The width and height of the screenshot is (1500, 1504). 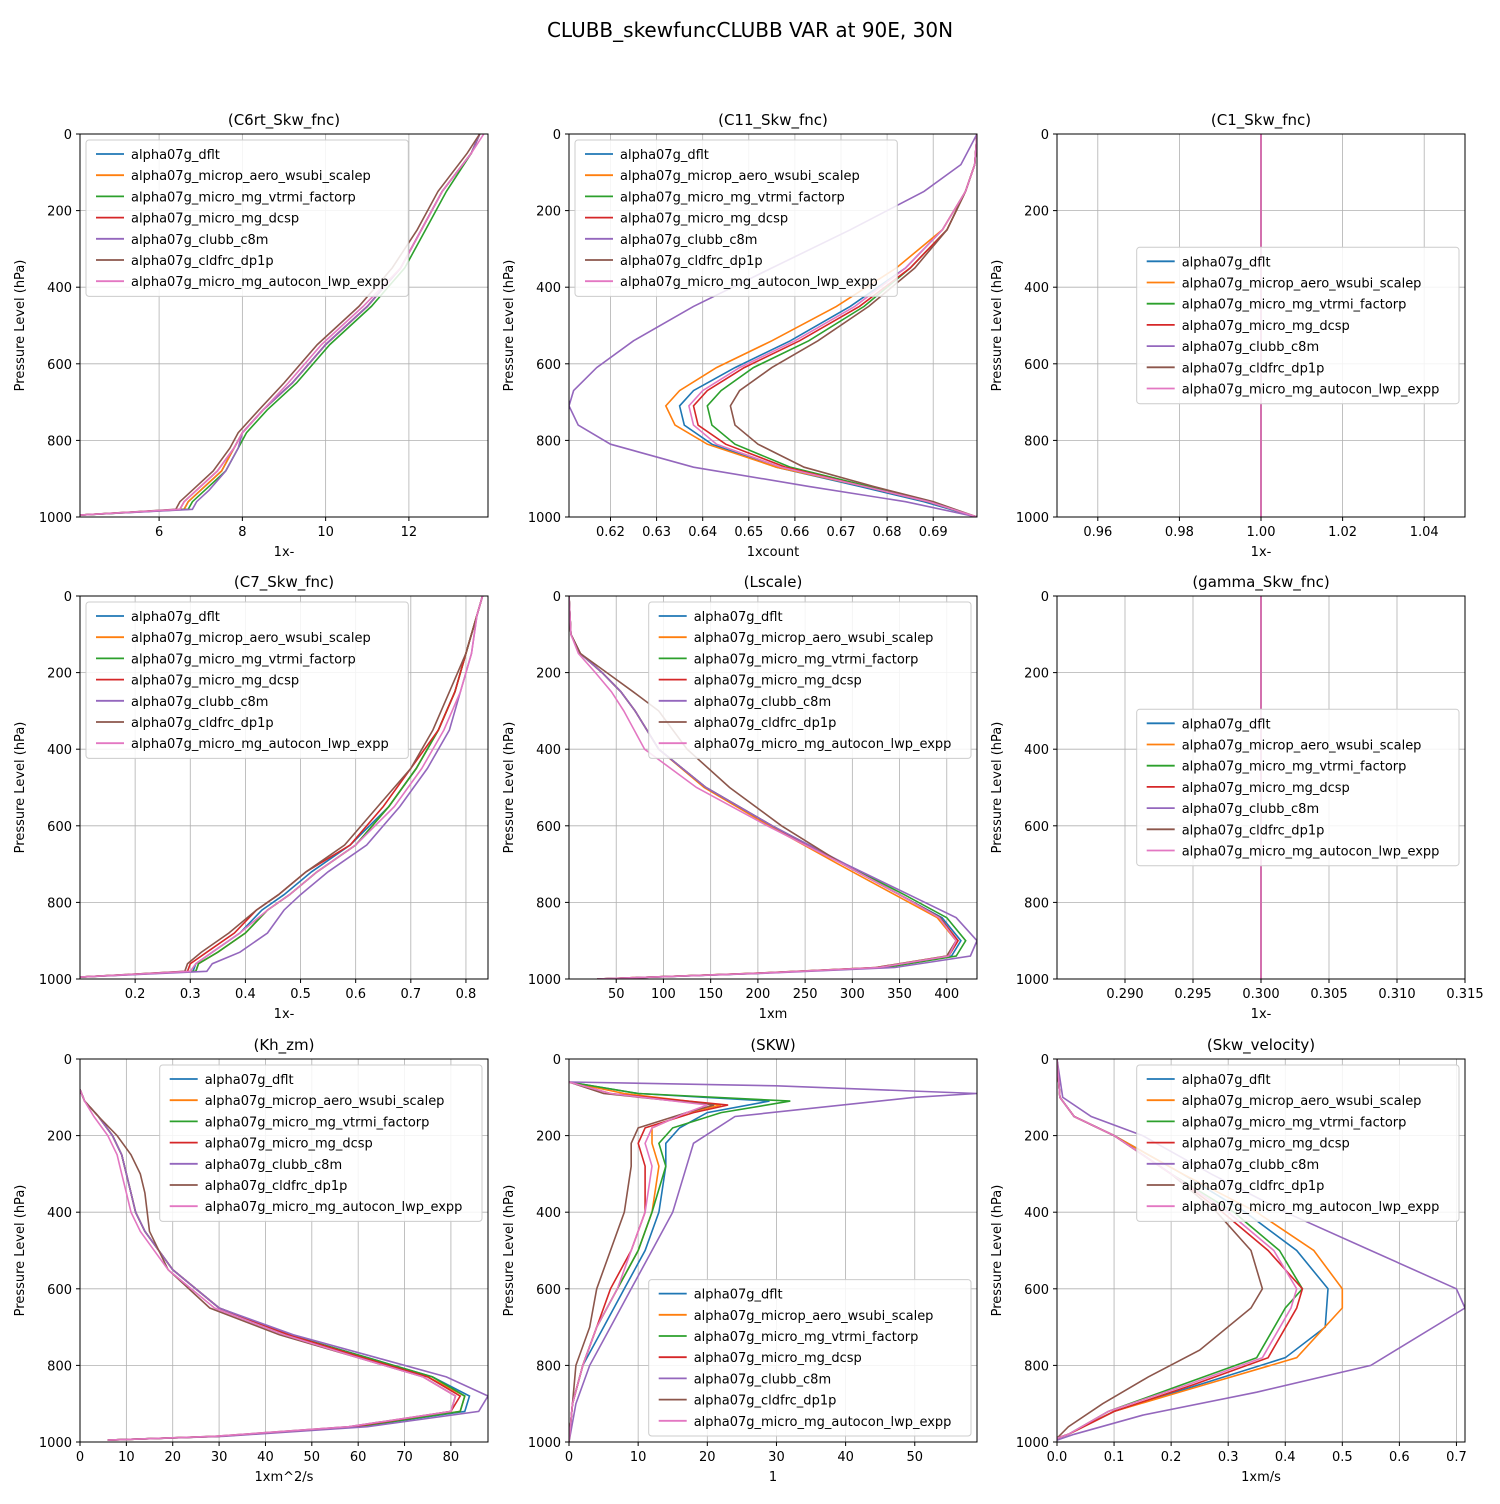 I want to click on x-axis-label: 1xm^2/s, so click(x=284, y=1477).